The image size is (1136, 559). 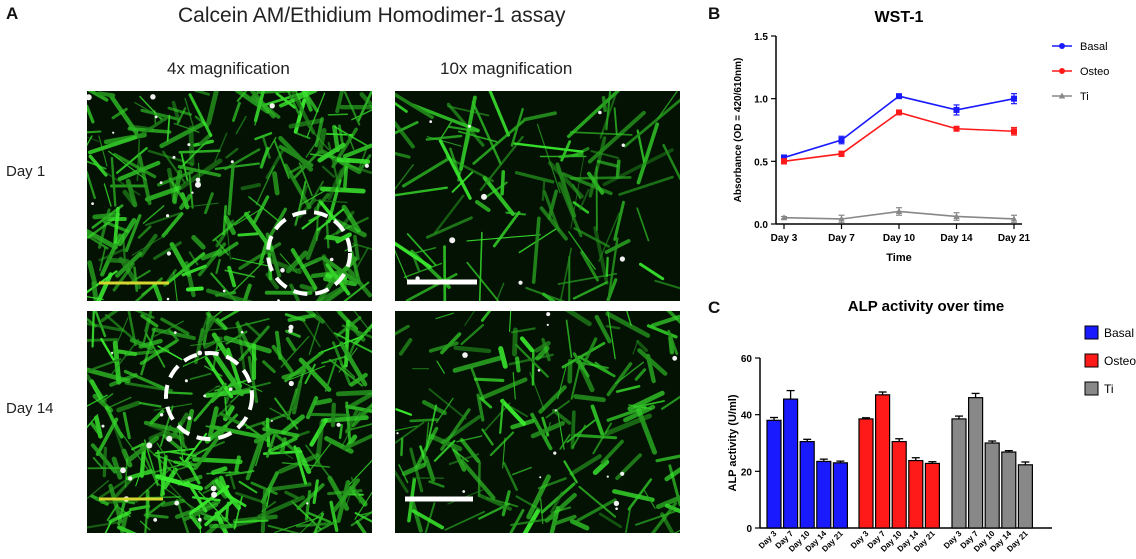 I want to click on legend-swatch, so click(x=1091, y=360).